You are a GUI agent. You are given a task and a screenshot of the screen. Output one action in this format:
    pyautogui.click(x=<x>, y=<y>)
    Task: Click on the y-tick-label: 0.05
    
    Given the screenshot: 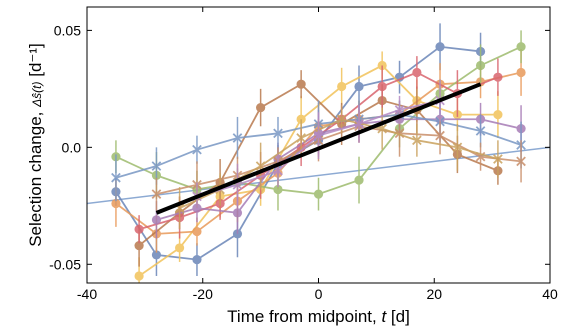 What is the action you would take?
    pyautogui.click(x=67, y=30)
    